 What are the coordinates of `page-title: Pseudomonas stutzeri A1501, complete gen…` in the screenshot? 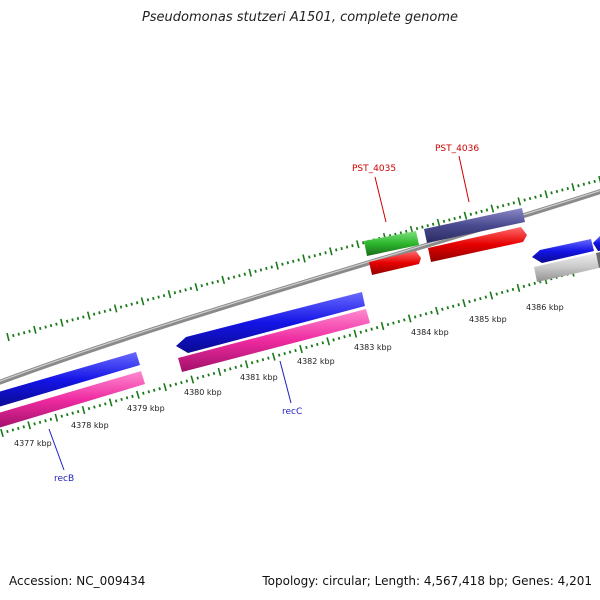 It's located at (300, 17).